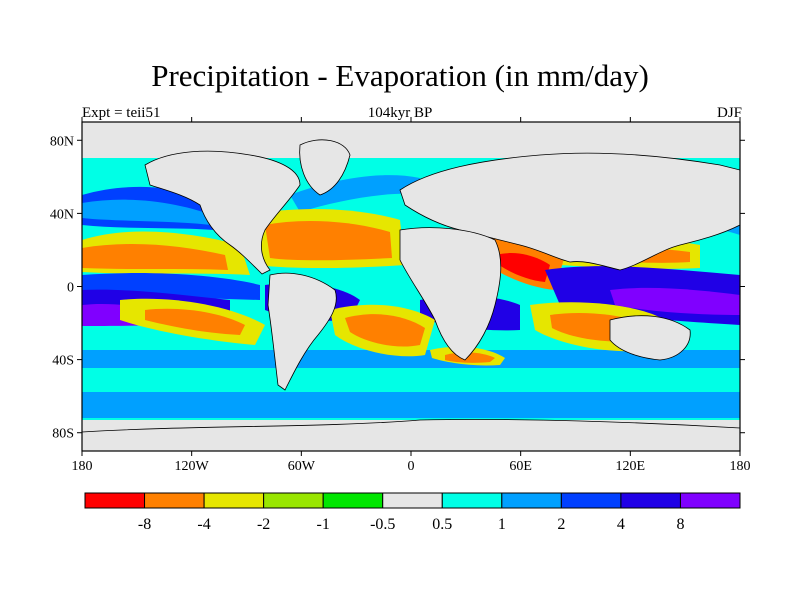 Image resolution: width=800 pixels, height=600 pixels. Describe the element at coordinates (411, 380) in the screenshot. I see `southern-band-light` at that location.